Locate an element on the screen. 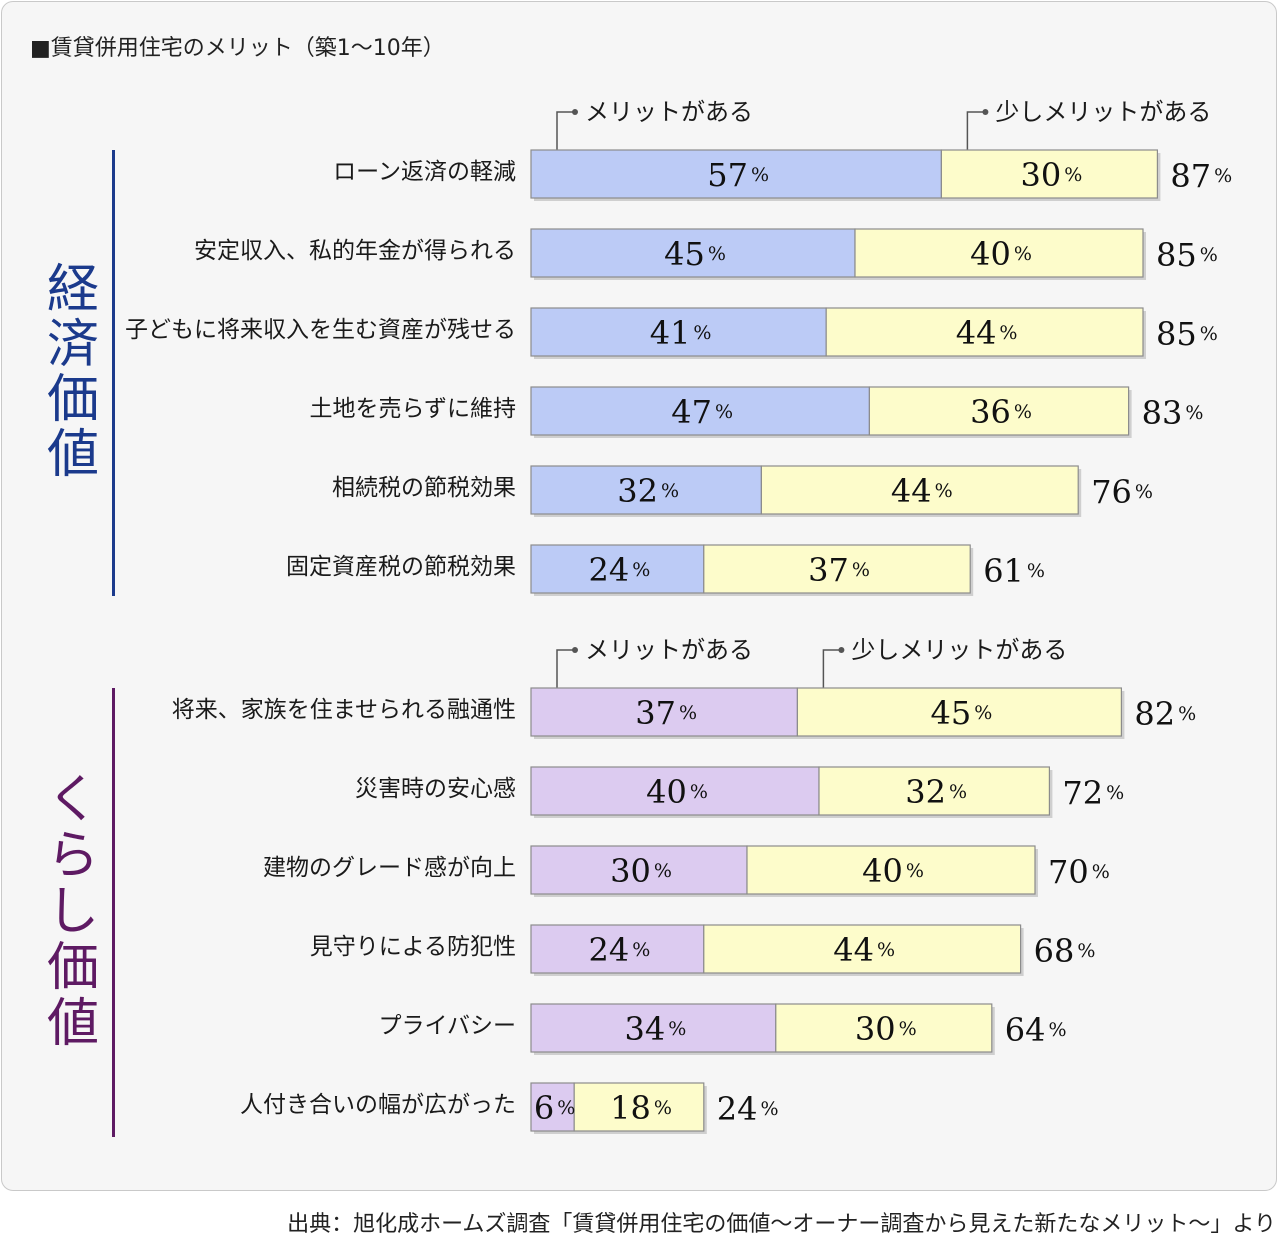  group-label-glyph: 経 is located at coordinates (73, 290).